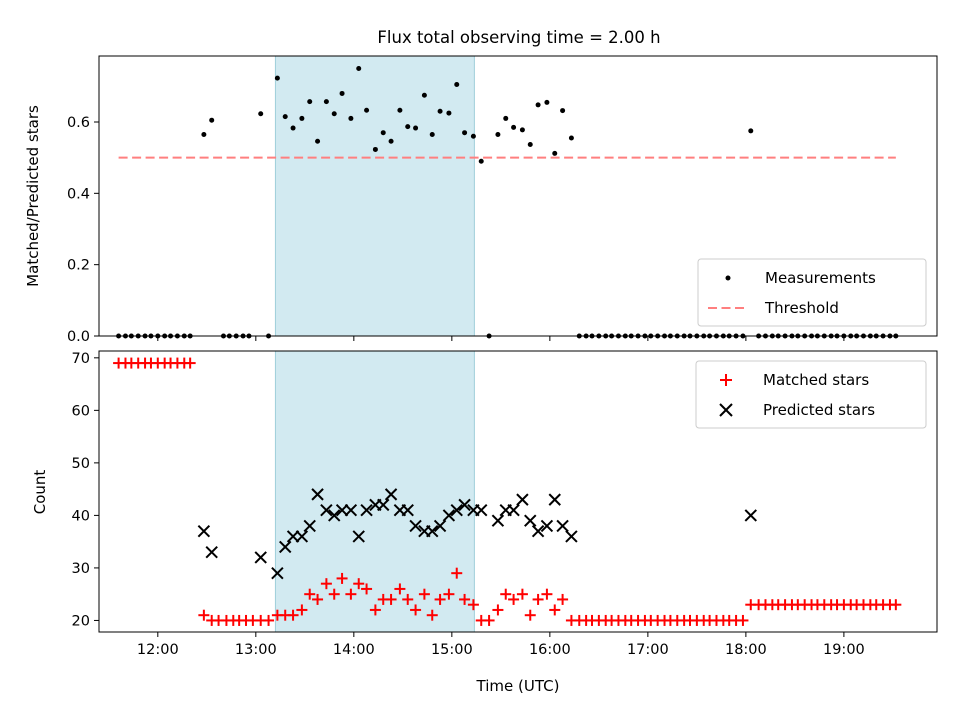  Describe the element at coordinates (81, 464) in the screenshot. I see `y-tick-label: 50` at that location.